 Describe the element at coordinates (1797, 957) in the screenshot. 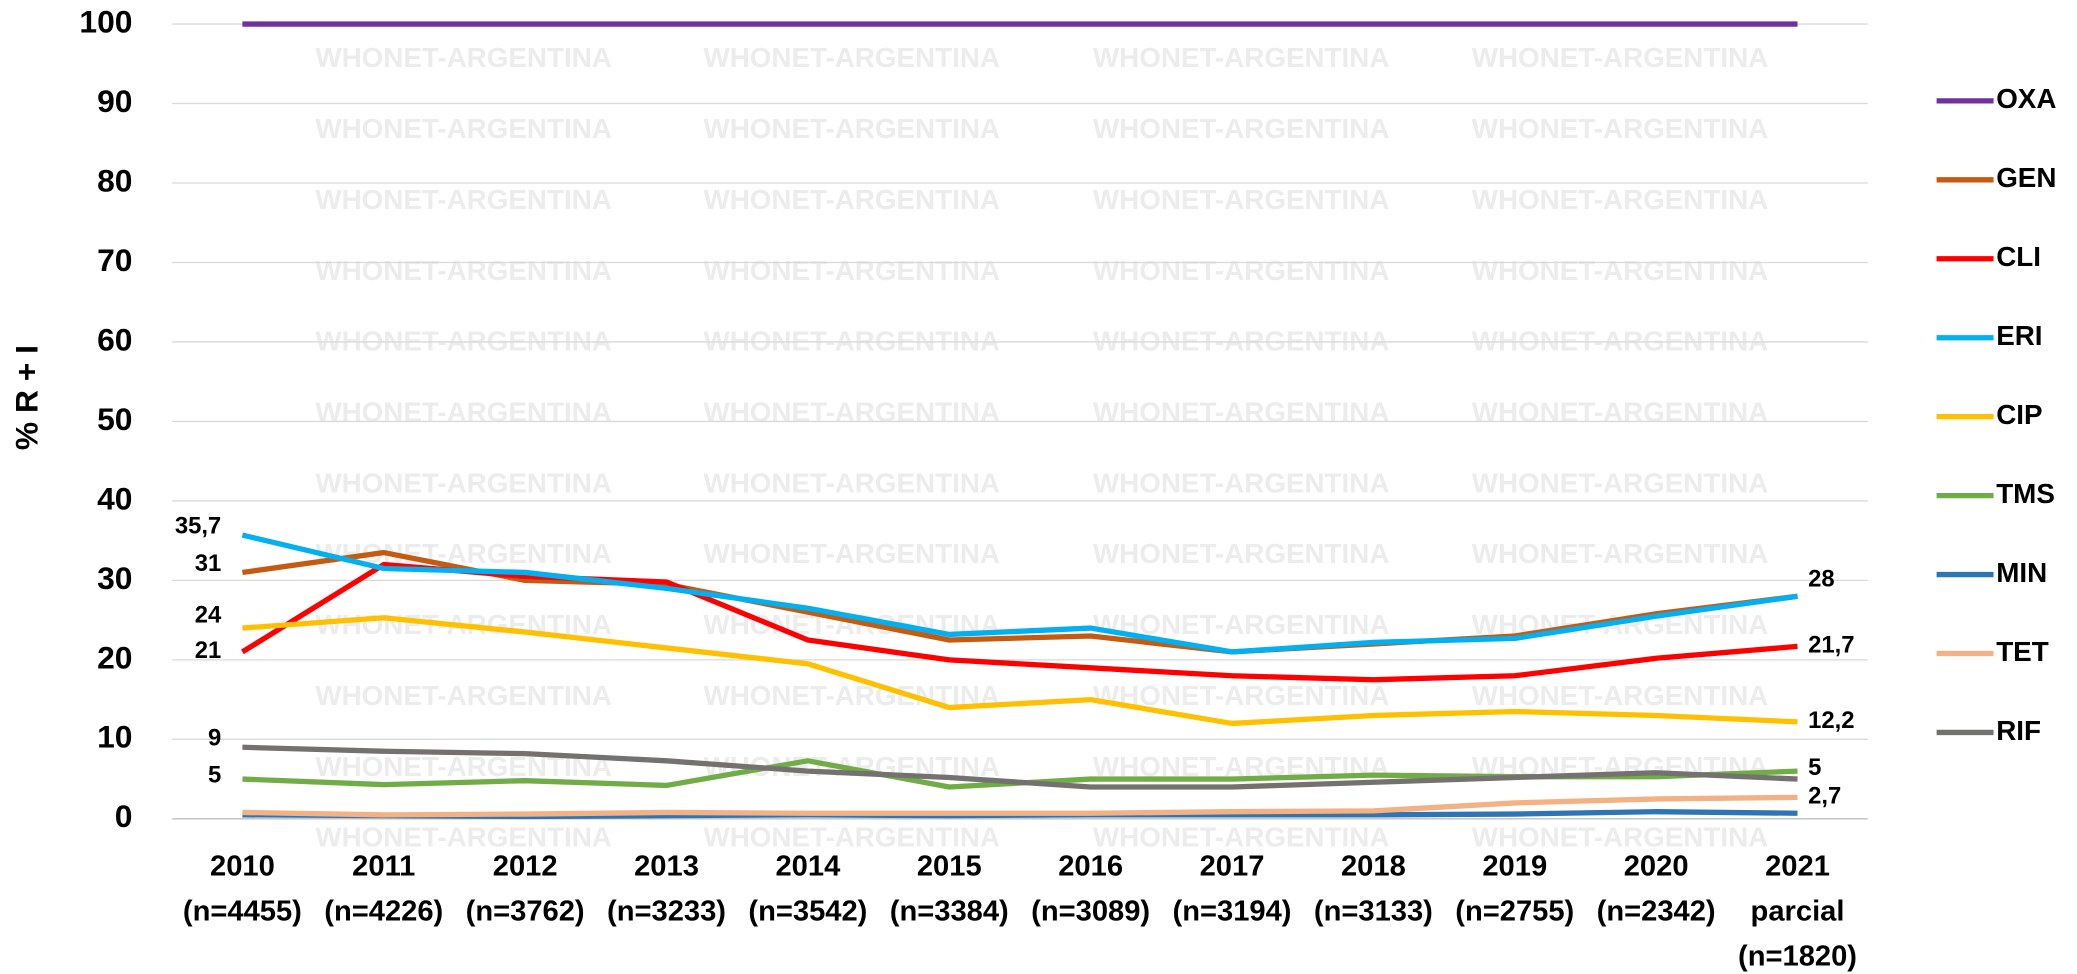

I see `x-tick-label: (n=1820)` at that location.